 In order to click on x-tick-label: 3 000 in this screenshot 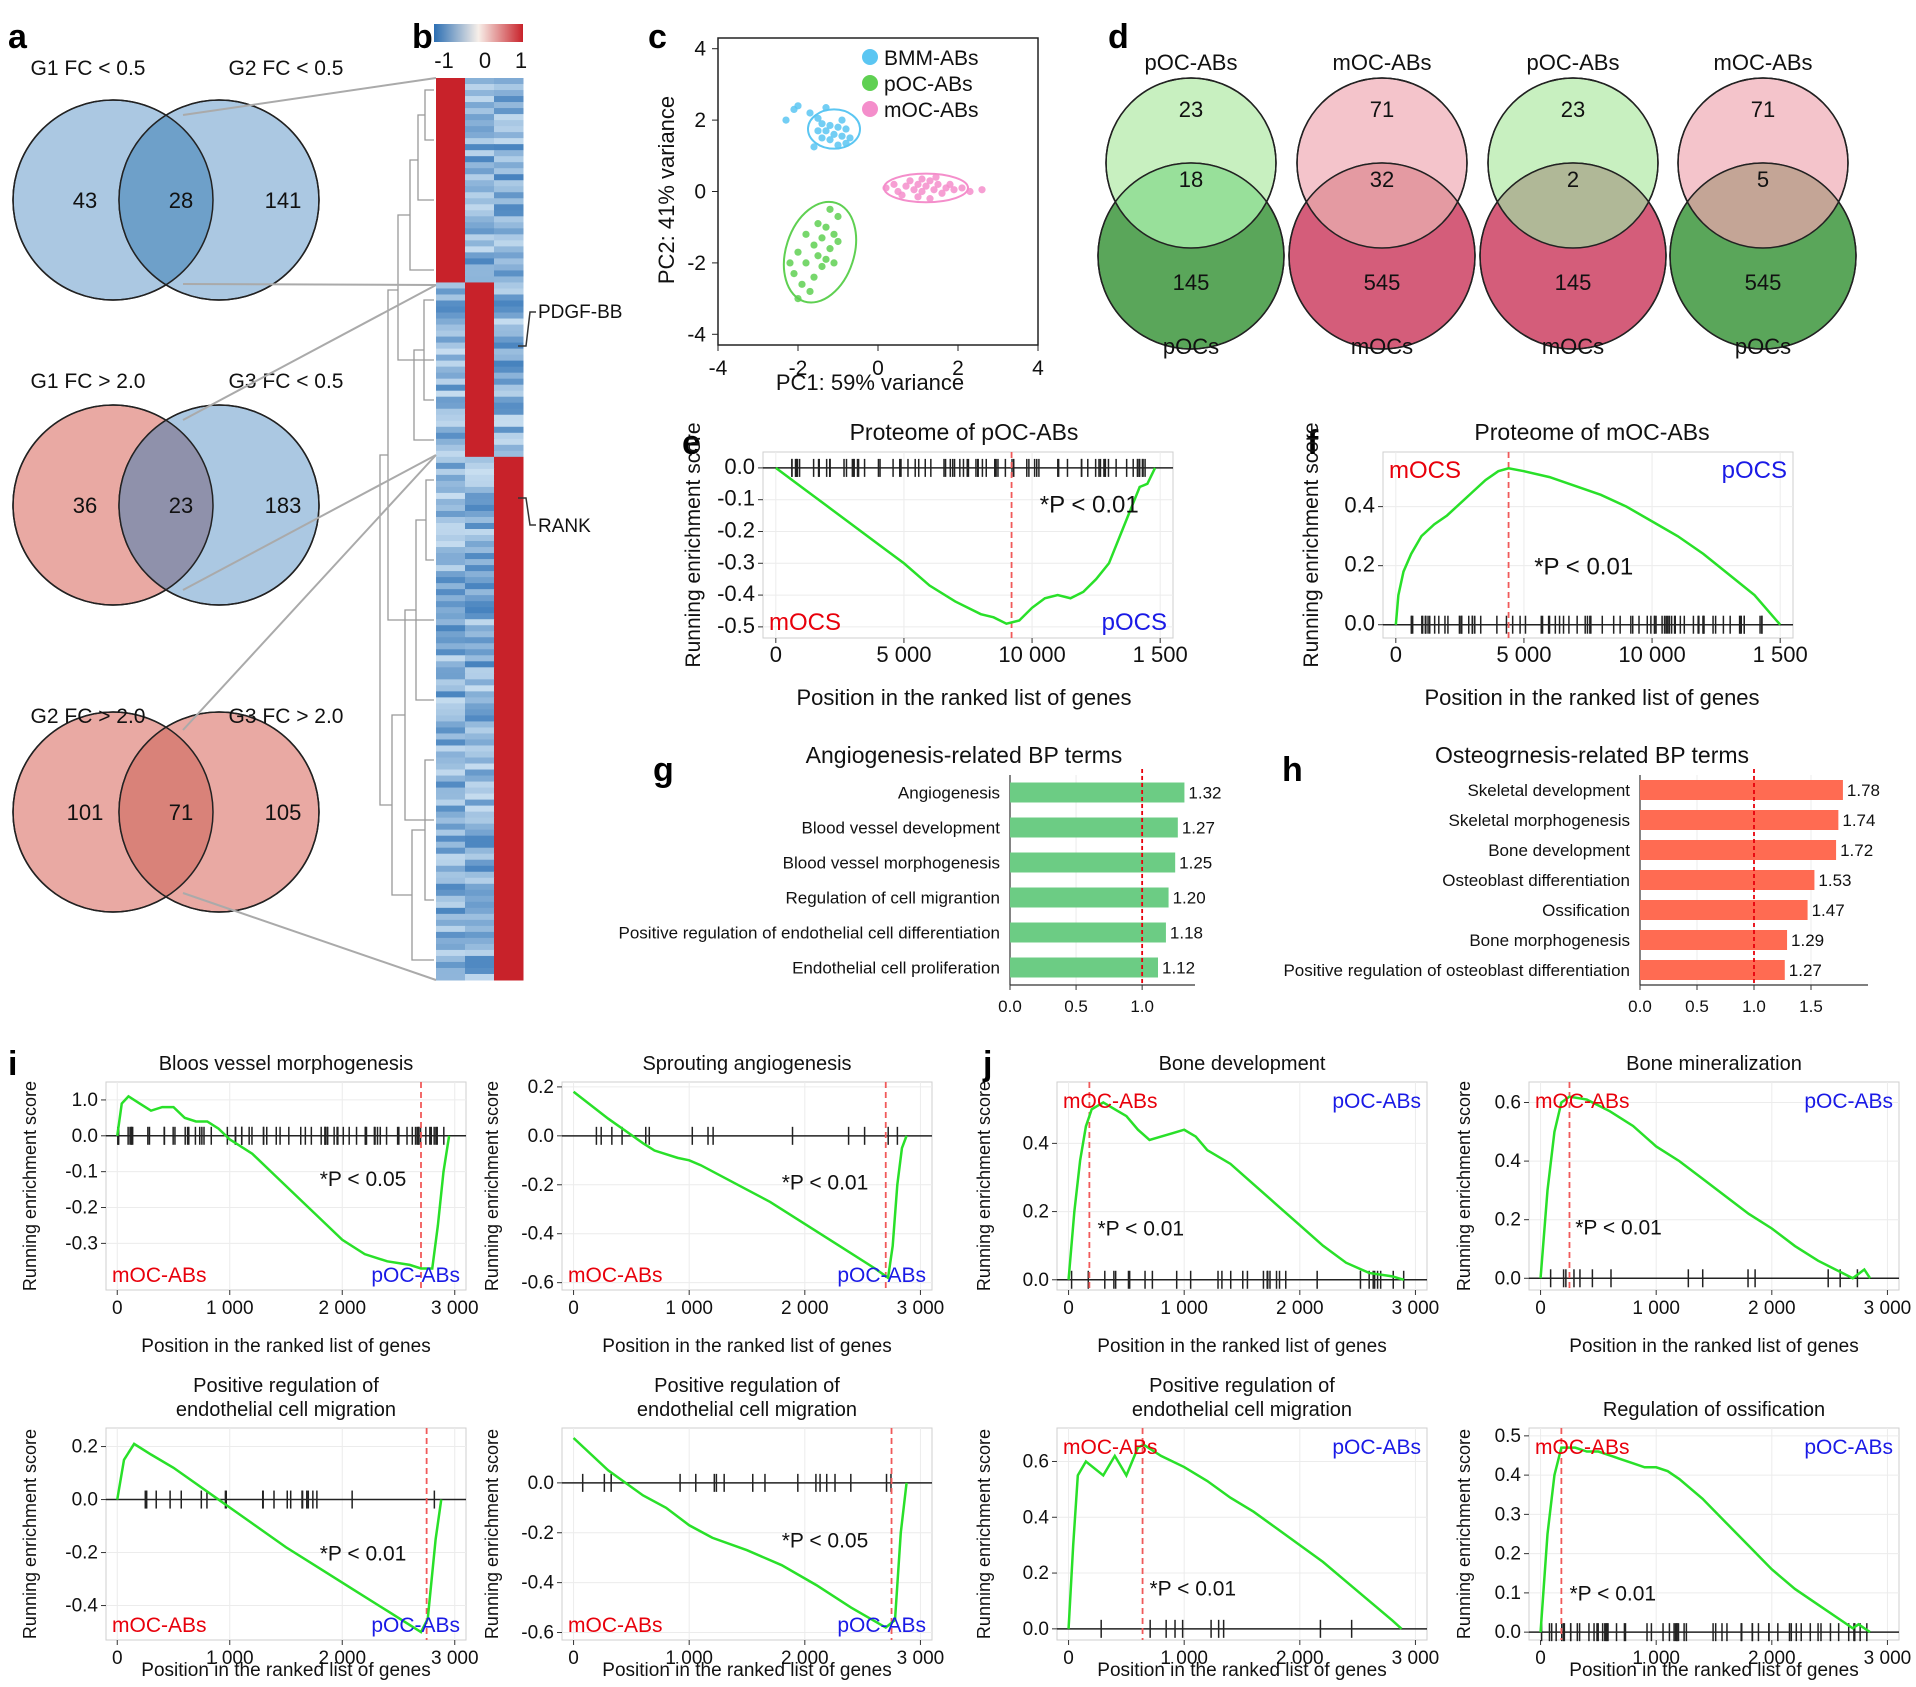, I will do `click(921, 1308)`.